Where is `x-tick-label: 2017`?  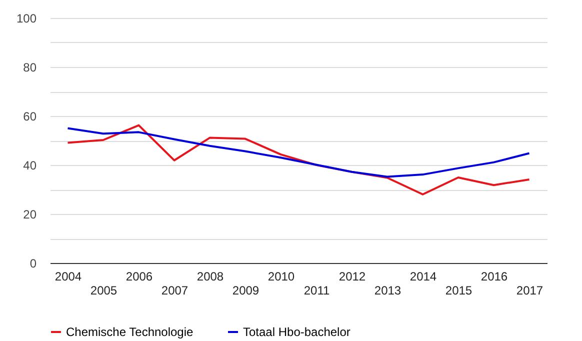 x-tick-label: 2017 is located at coordinates (530, 291).